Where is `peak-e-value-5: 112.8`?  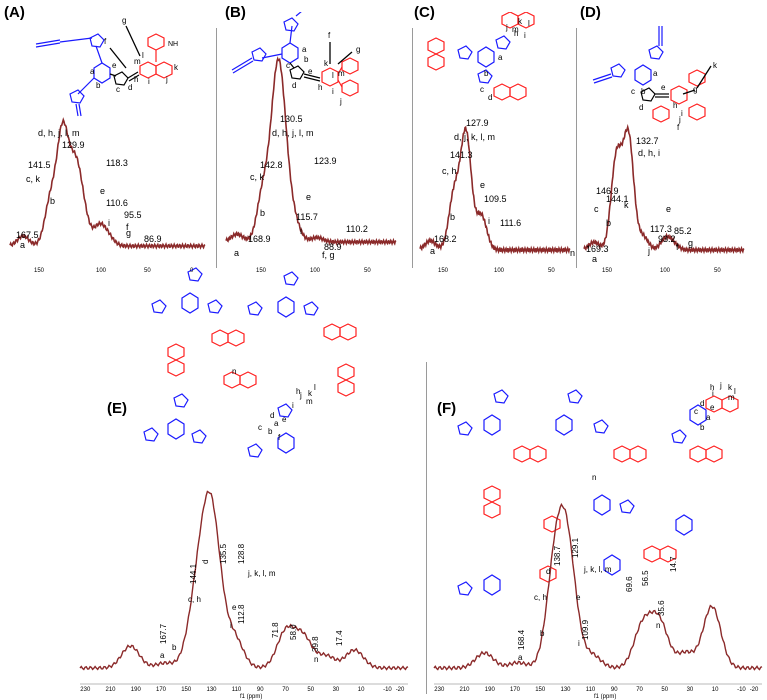
peak-e-value-5: 112.8 is located at coordinates (241, 614).